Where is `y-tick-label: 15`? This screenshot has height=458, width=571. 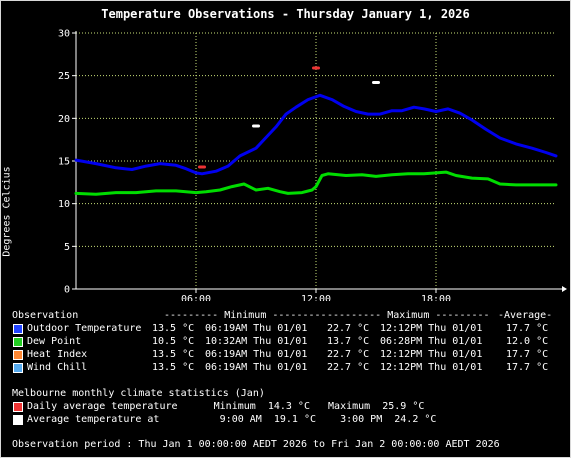 y-tick-label: 15 is located at coordinates (64, 162).